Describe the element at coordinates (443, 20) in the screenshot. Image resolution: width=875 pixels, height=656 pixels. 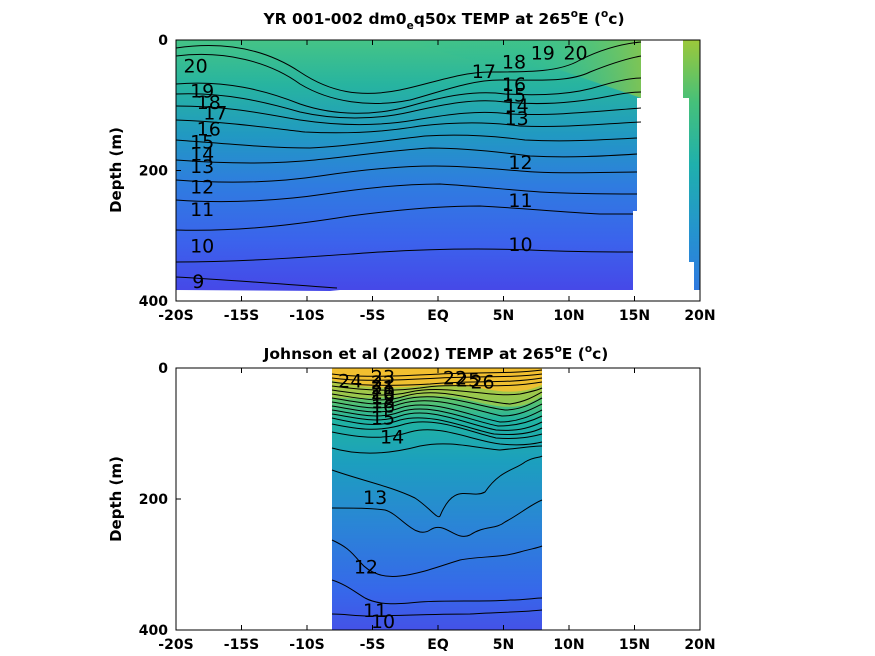
I see `chart-title: YR 001-002 dm0eq50x TEMP at 265oE (oc)` at that location.